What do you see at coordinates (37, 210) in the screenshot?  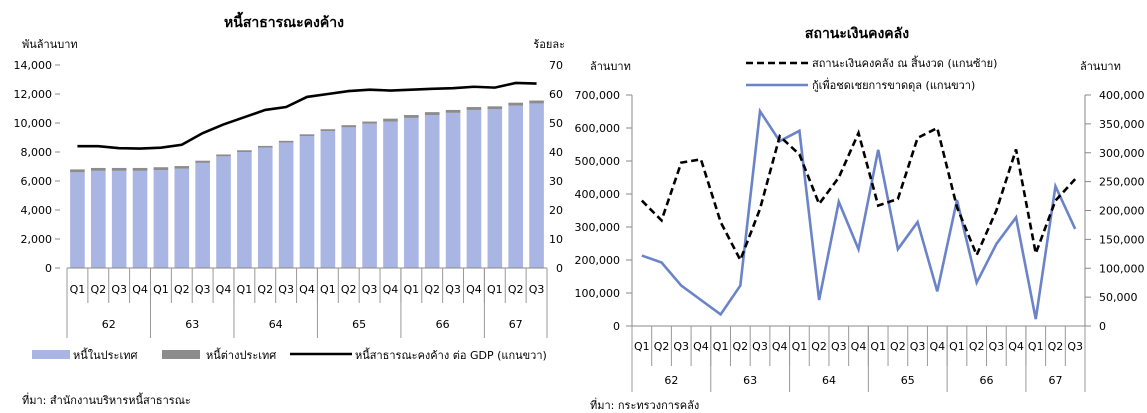 I see `y-tick-left: 4,000` at bounding box center [37, 210].